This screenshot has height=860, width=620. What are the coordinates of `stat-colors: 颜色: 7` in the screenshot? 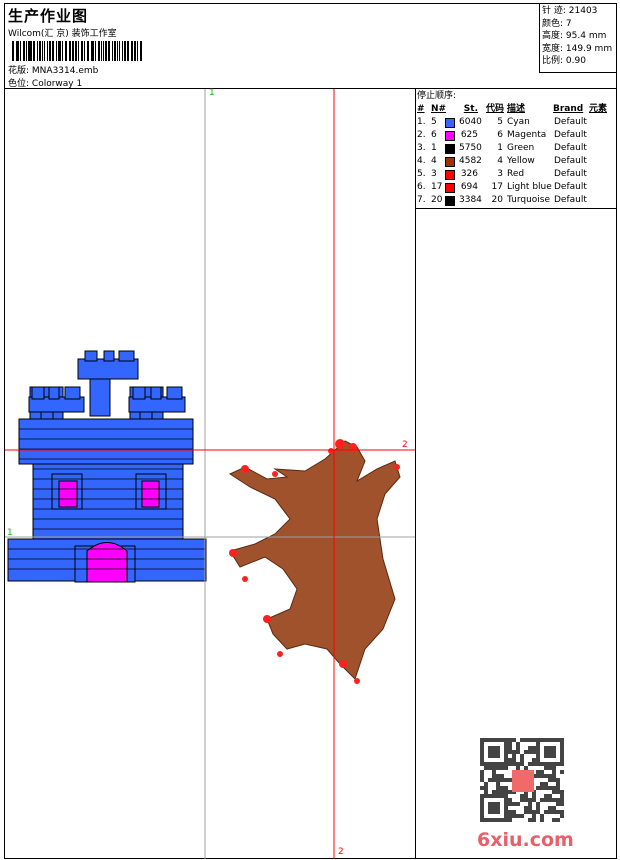 It's located at (557, 23).